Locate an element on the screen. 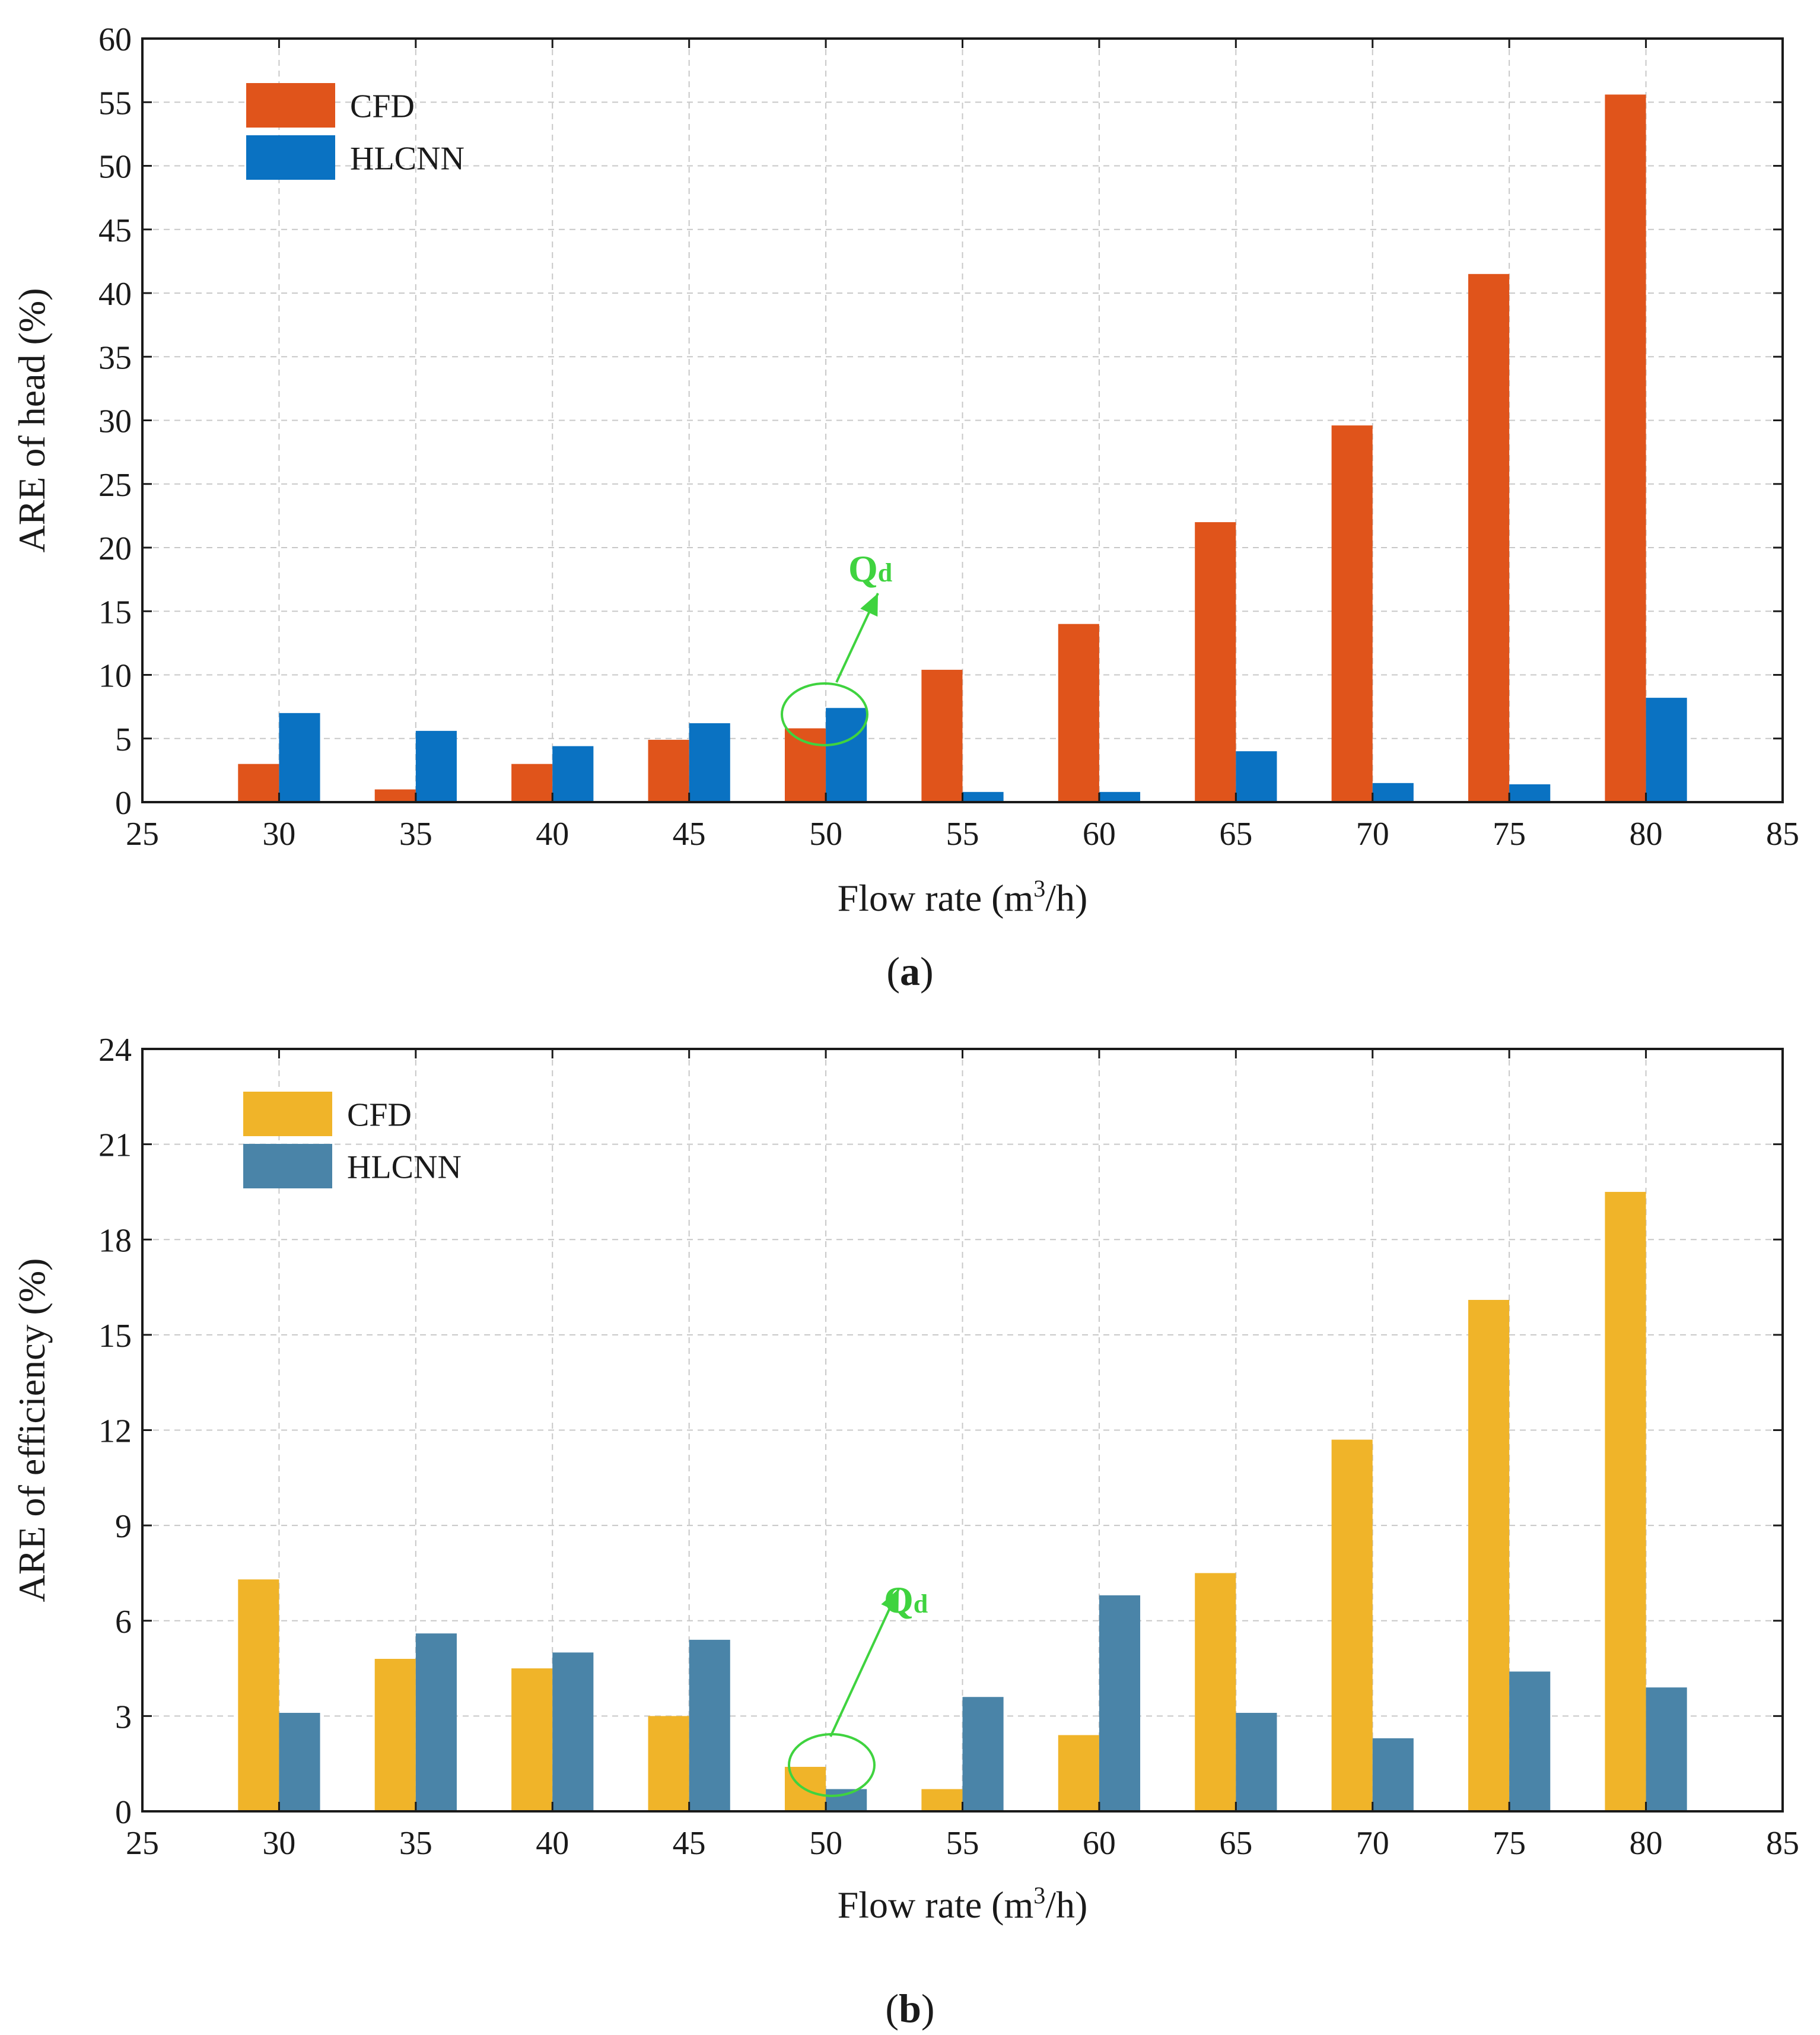 Image resolution: width=1820 pixels, height=2035 pixels. panel-a-ytick-label-55: 55 is located at coordinates (115, 104).